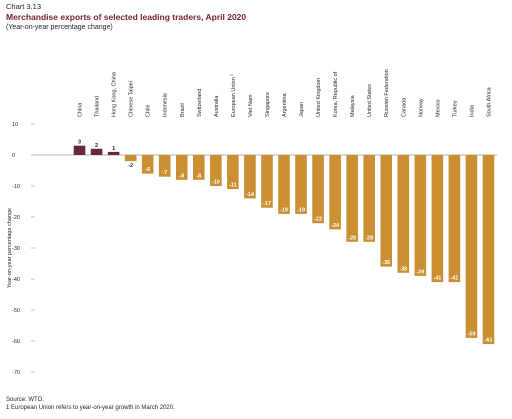 This screenshot has width=512, height=419. I want to click on category-label: Mexico, so click(438, 108).